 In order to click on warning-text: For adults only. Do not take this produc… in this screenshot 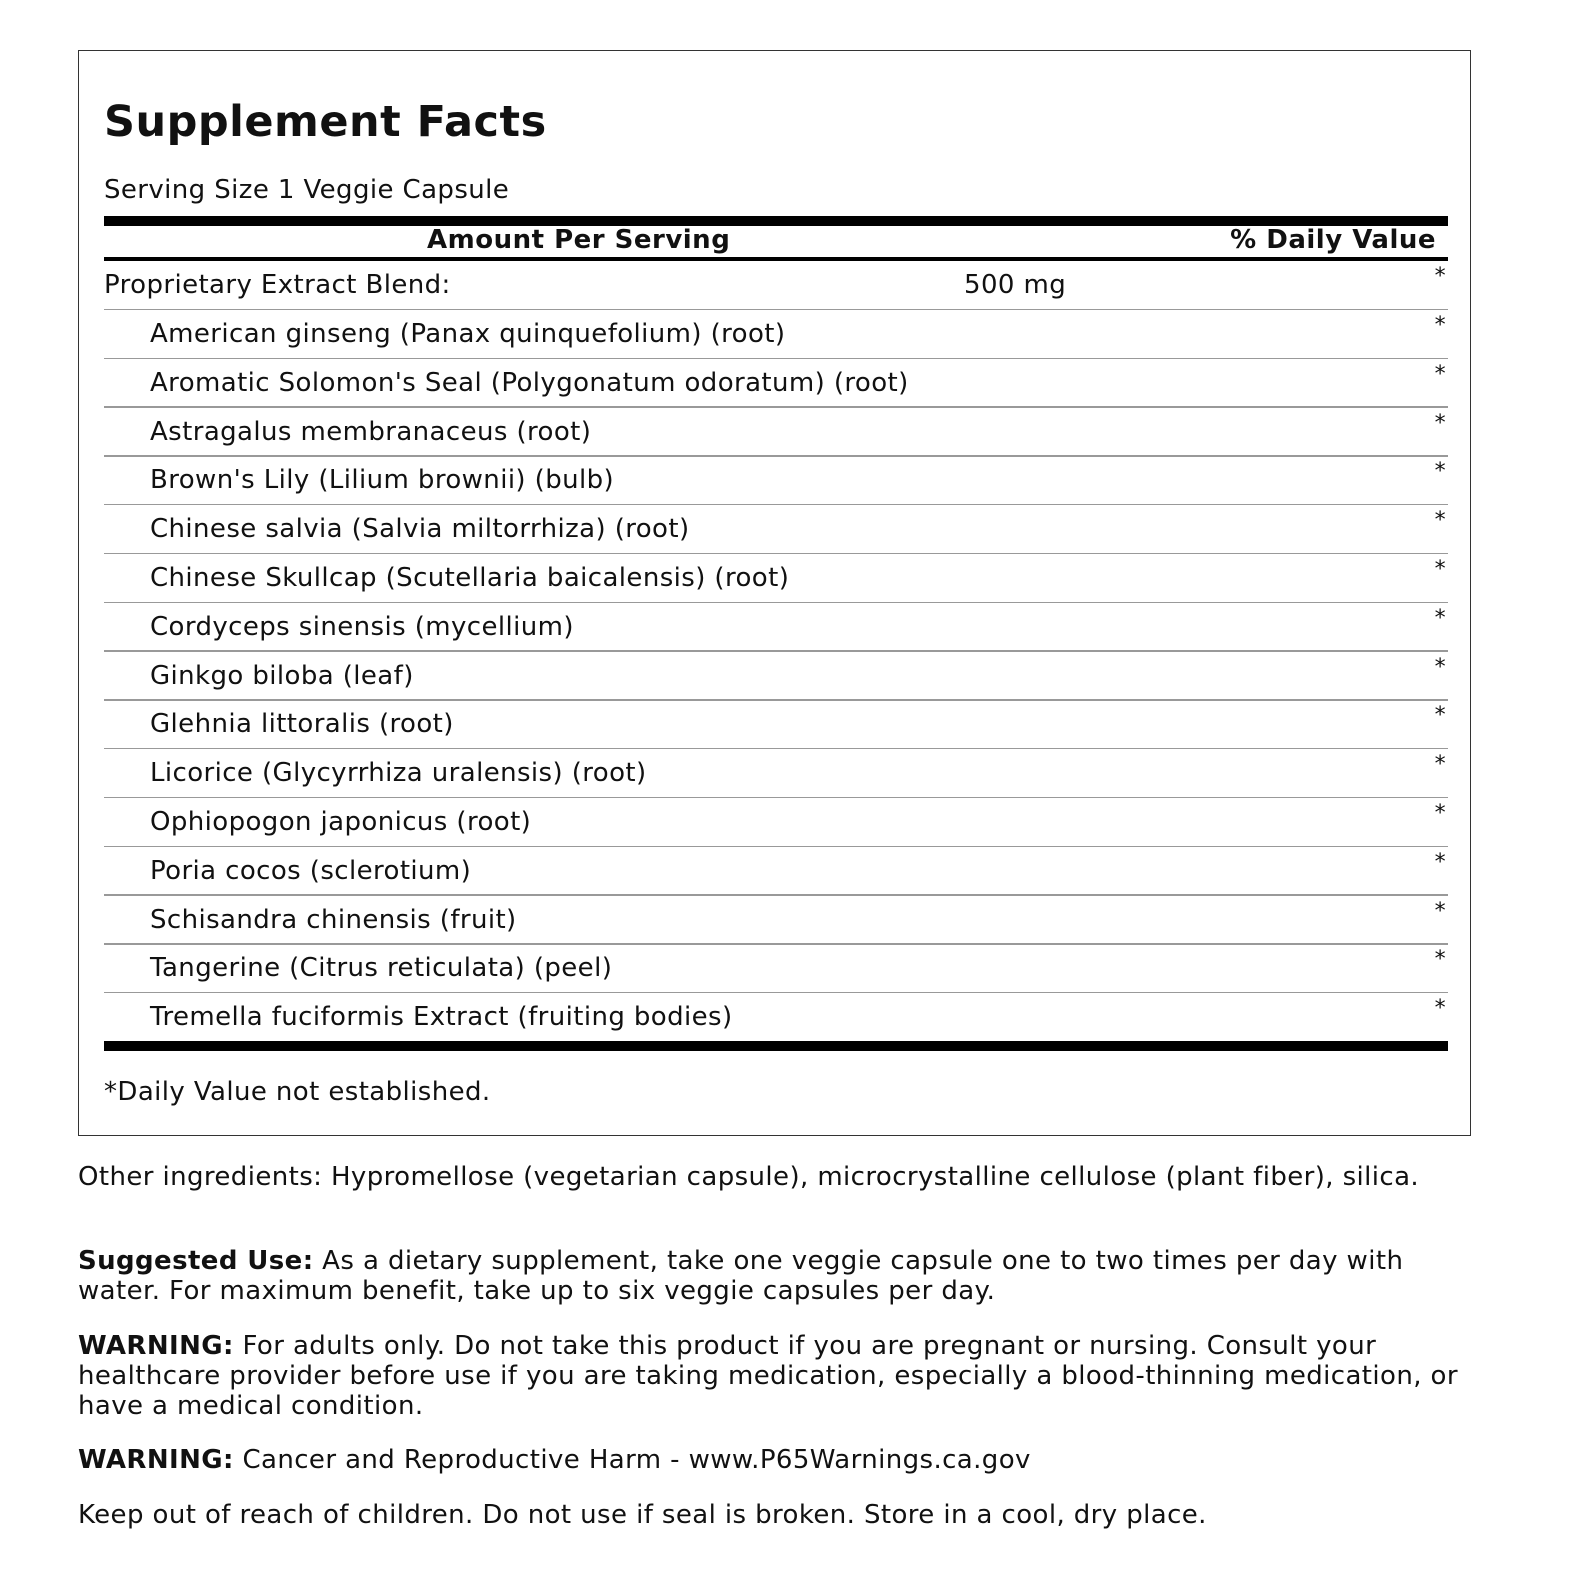, I will do `click(768, 1376)`.